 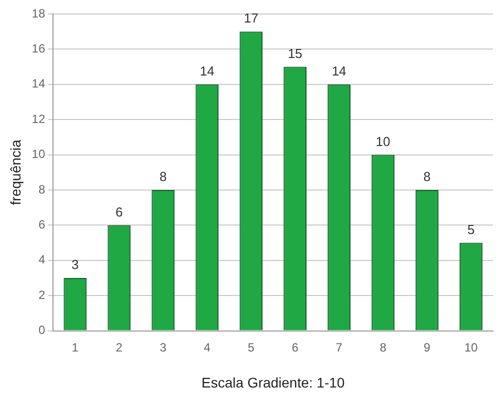 What do you see at coordinates (39, 83) in the screenshot?
I see `y-tick-label: 14` at bounding box center [39, 83].